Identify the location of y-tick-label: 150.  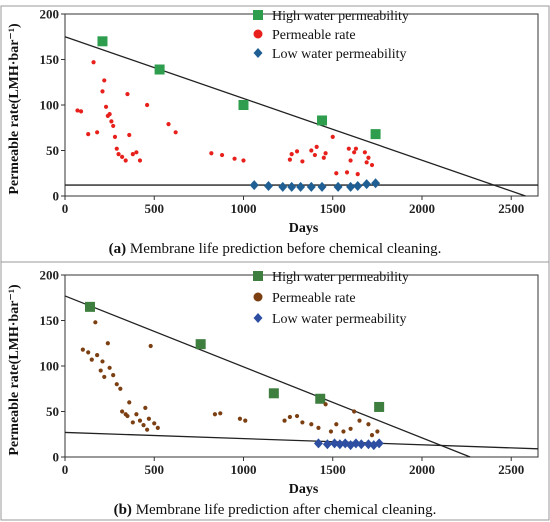
(50, 320).